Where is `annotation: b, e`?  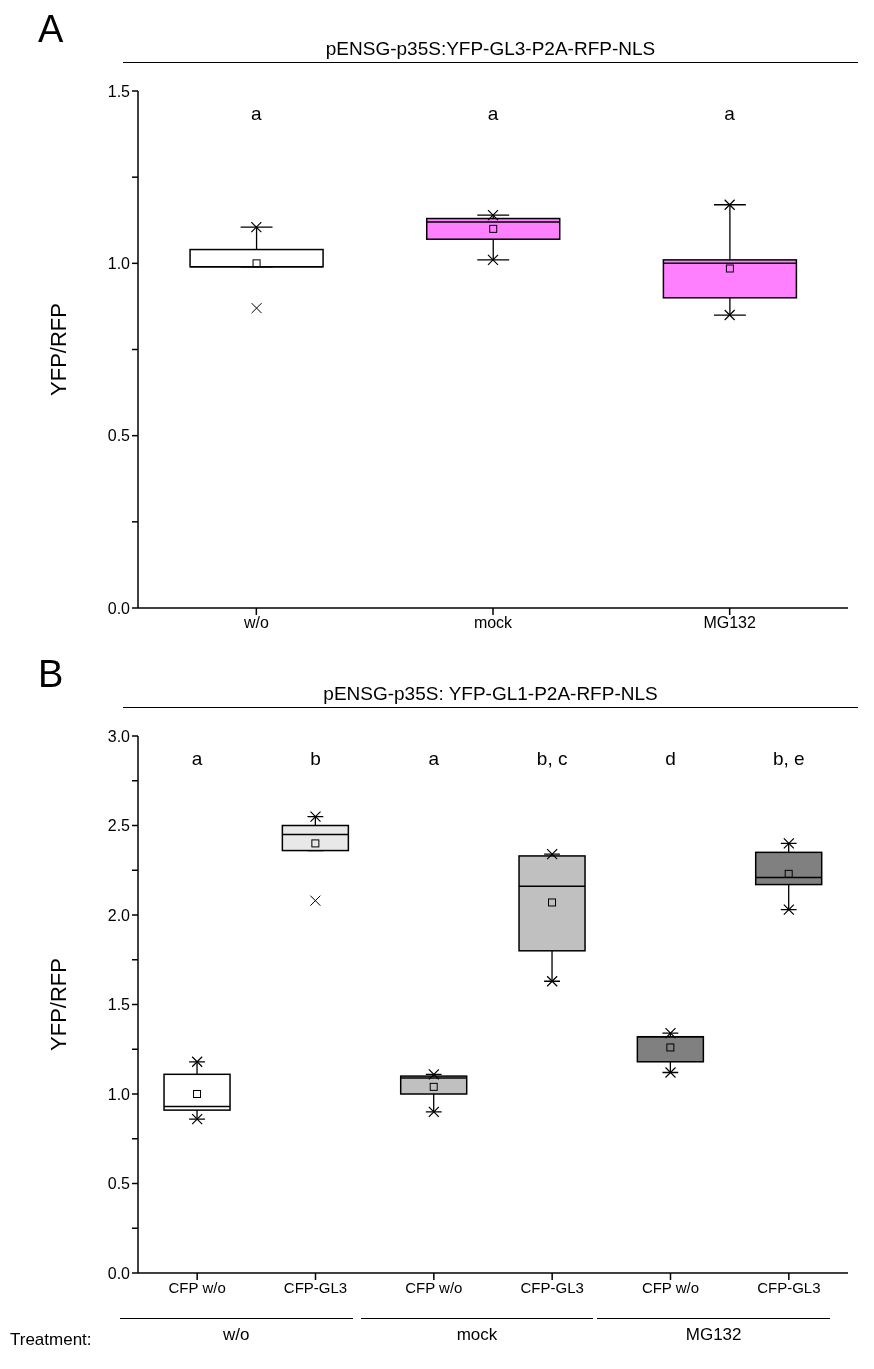 annotation: b, e is located at coordinates (788, 759).